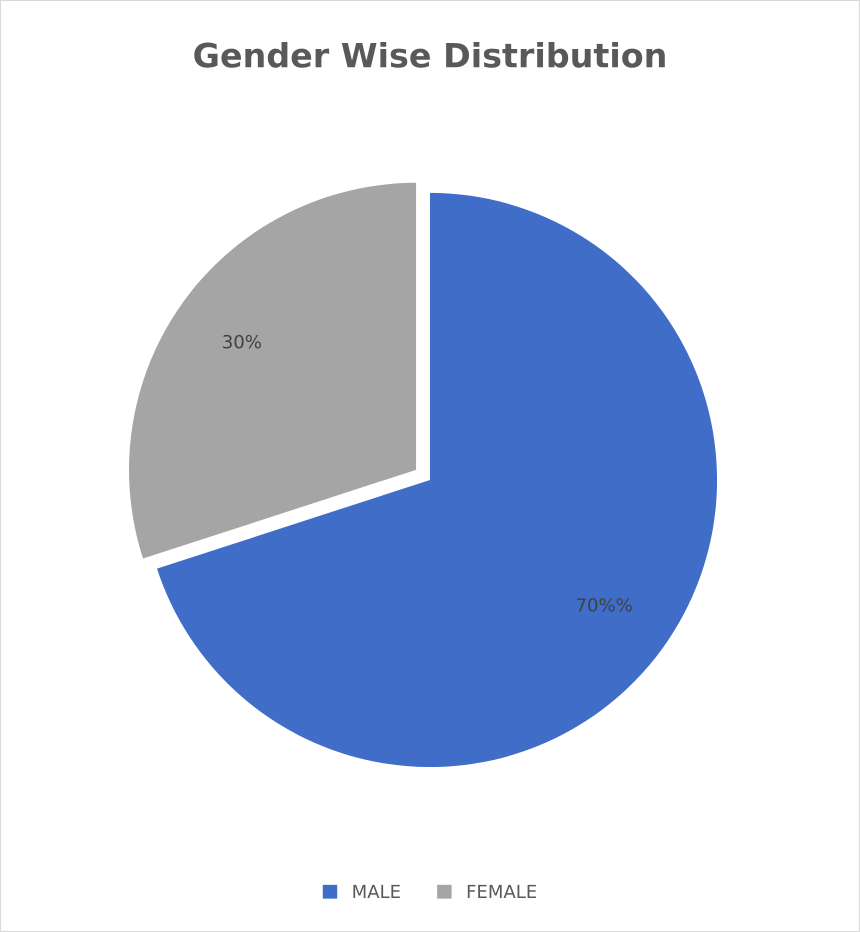  What do you see at coordinates (502, 891) in the screenshot?
I see `legend-label: FEMALE` at bounding box center [502, 891].